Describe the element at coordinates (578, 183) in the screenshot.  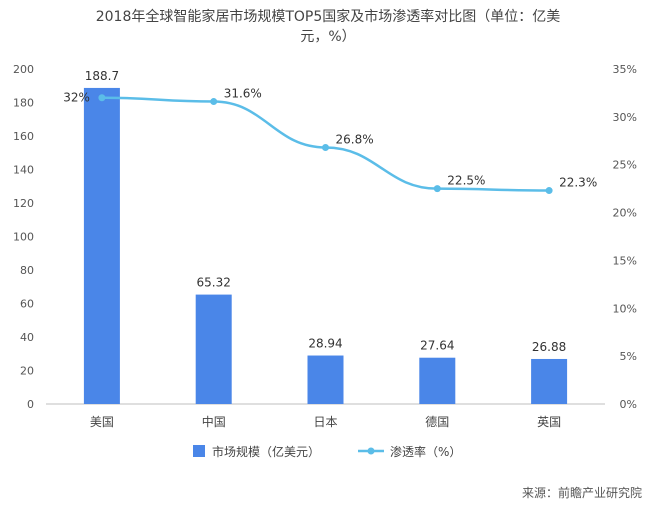
I see `line-data-label: 22.3%` at that location.